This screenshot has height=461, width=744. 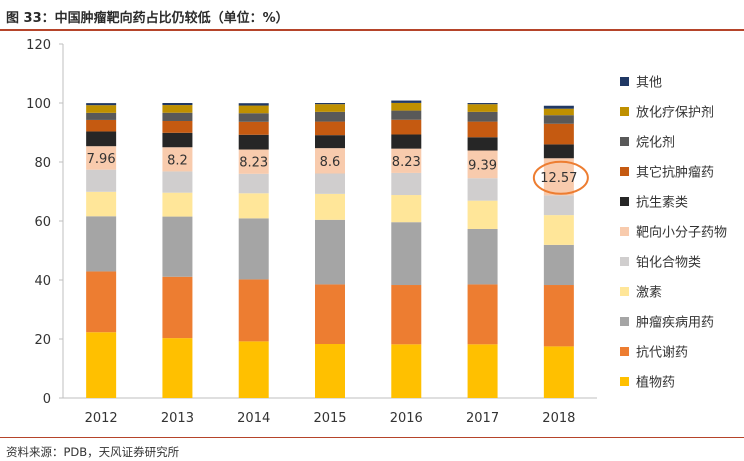 I want to click on x-tick-label: 2016, so click(x=406, y=418).